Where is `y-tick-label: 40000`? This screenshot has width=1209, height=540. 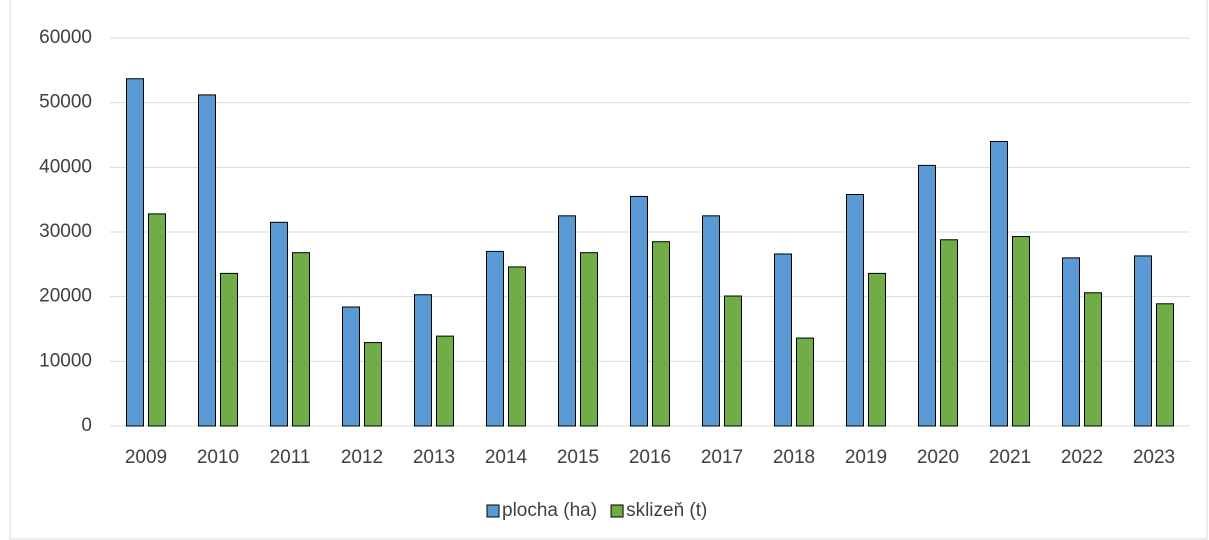
y-tick-label: 40000 is located at coordinates (65, 166).